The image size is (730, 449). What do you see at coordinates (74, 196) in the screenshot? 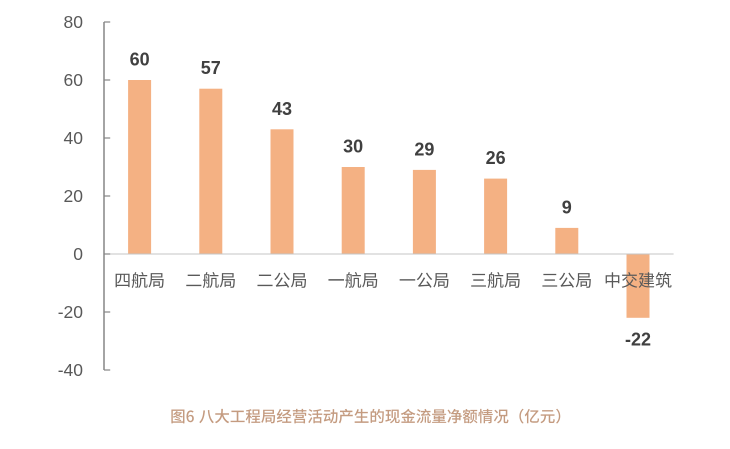
I see `svg-text: 20` at bounding box center [74, 196].